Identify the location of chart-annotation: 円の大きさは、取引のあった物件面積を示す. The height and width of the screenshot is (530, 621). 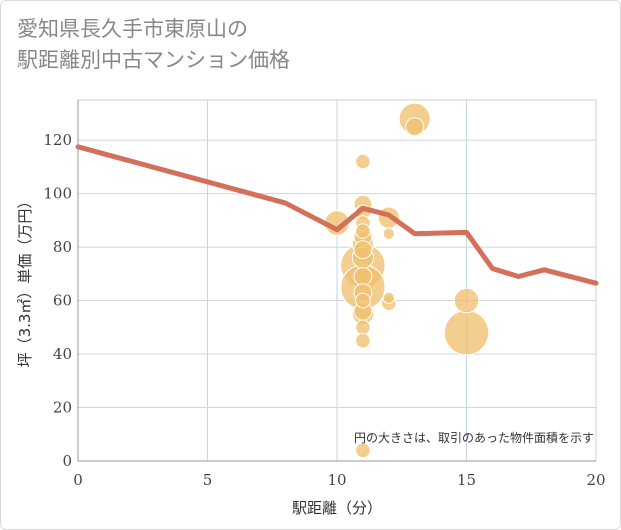
(474, 437).